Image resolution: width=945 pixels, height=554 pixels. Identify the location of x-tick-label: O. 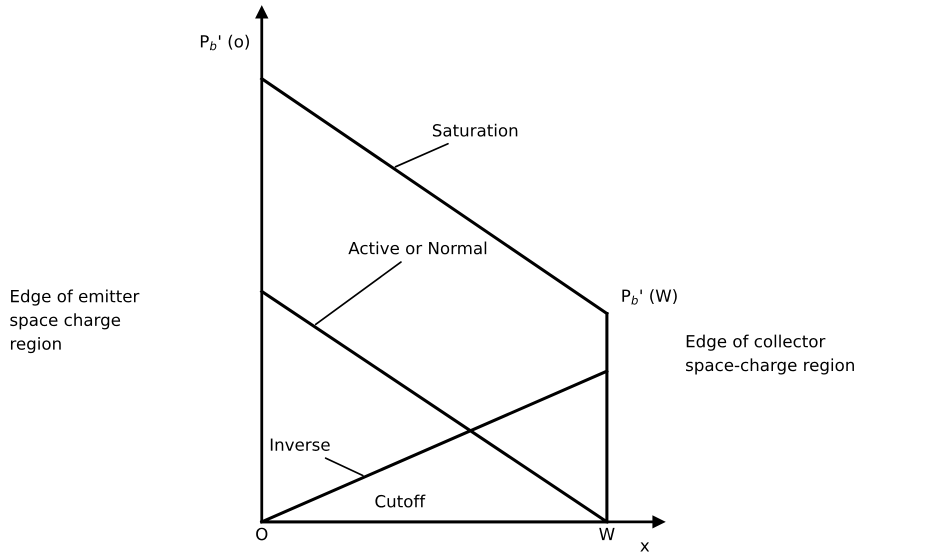
(262, 534).